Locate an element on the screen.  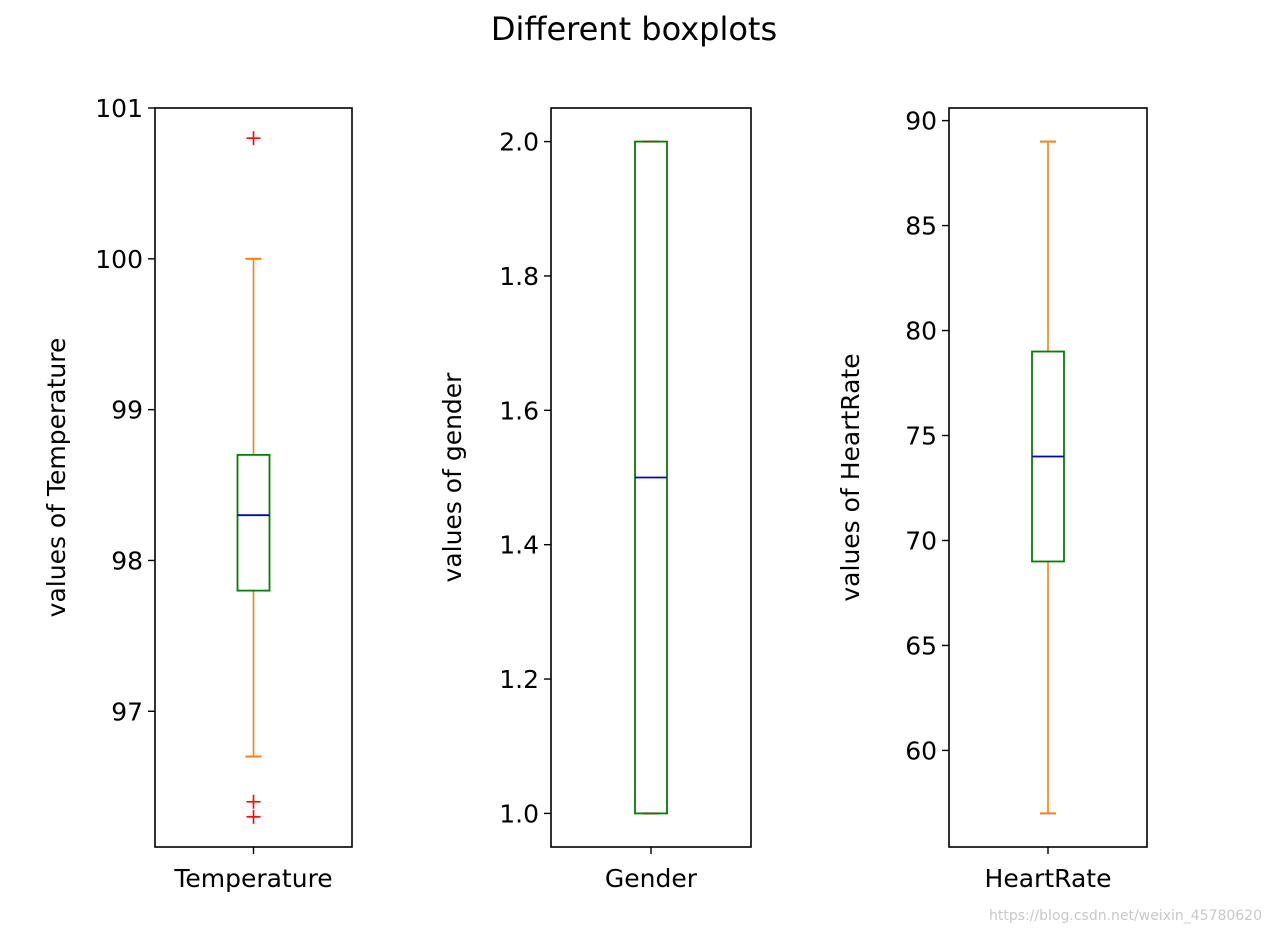
y-axis-label: values of Temperature is located at coordinates (56, 478).